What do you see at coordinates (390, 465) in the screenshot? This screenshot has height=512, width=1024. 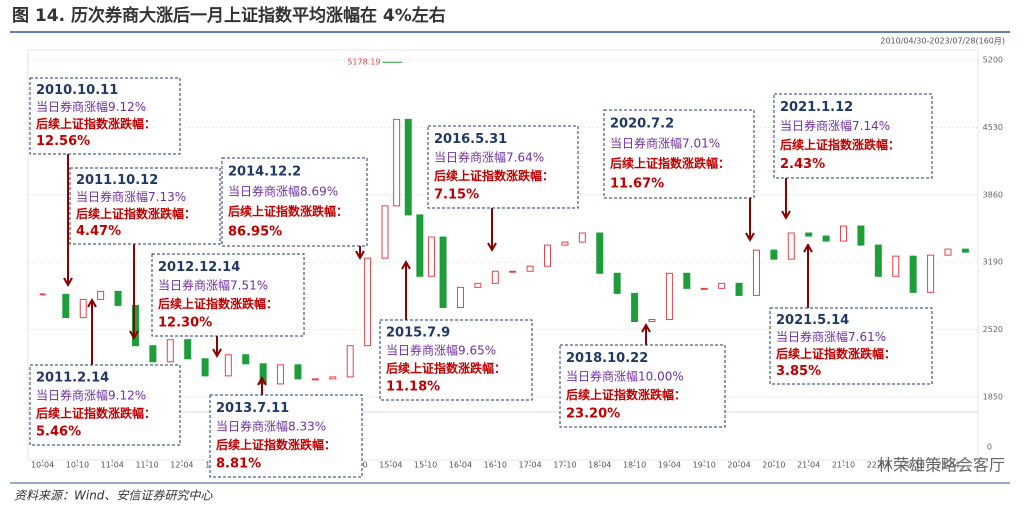 I see `x-tick-label: 15-04` at bounding box center [390, 465].